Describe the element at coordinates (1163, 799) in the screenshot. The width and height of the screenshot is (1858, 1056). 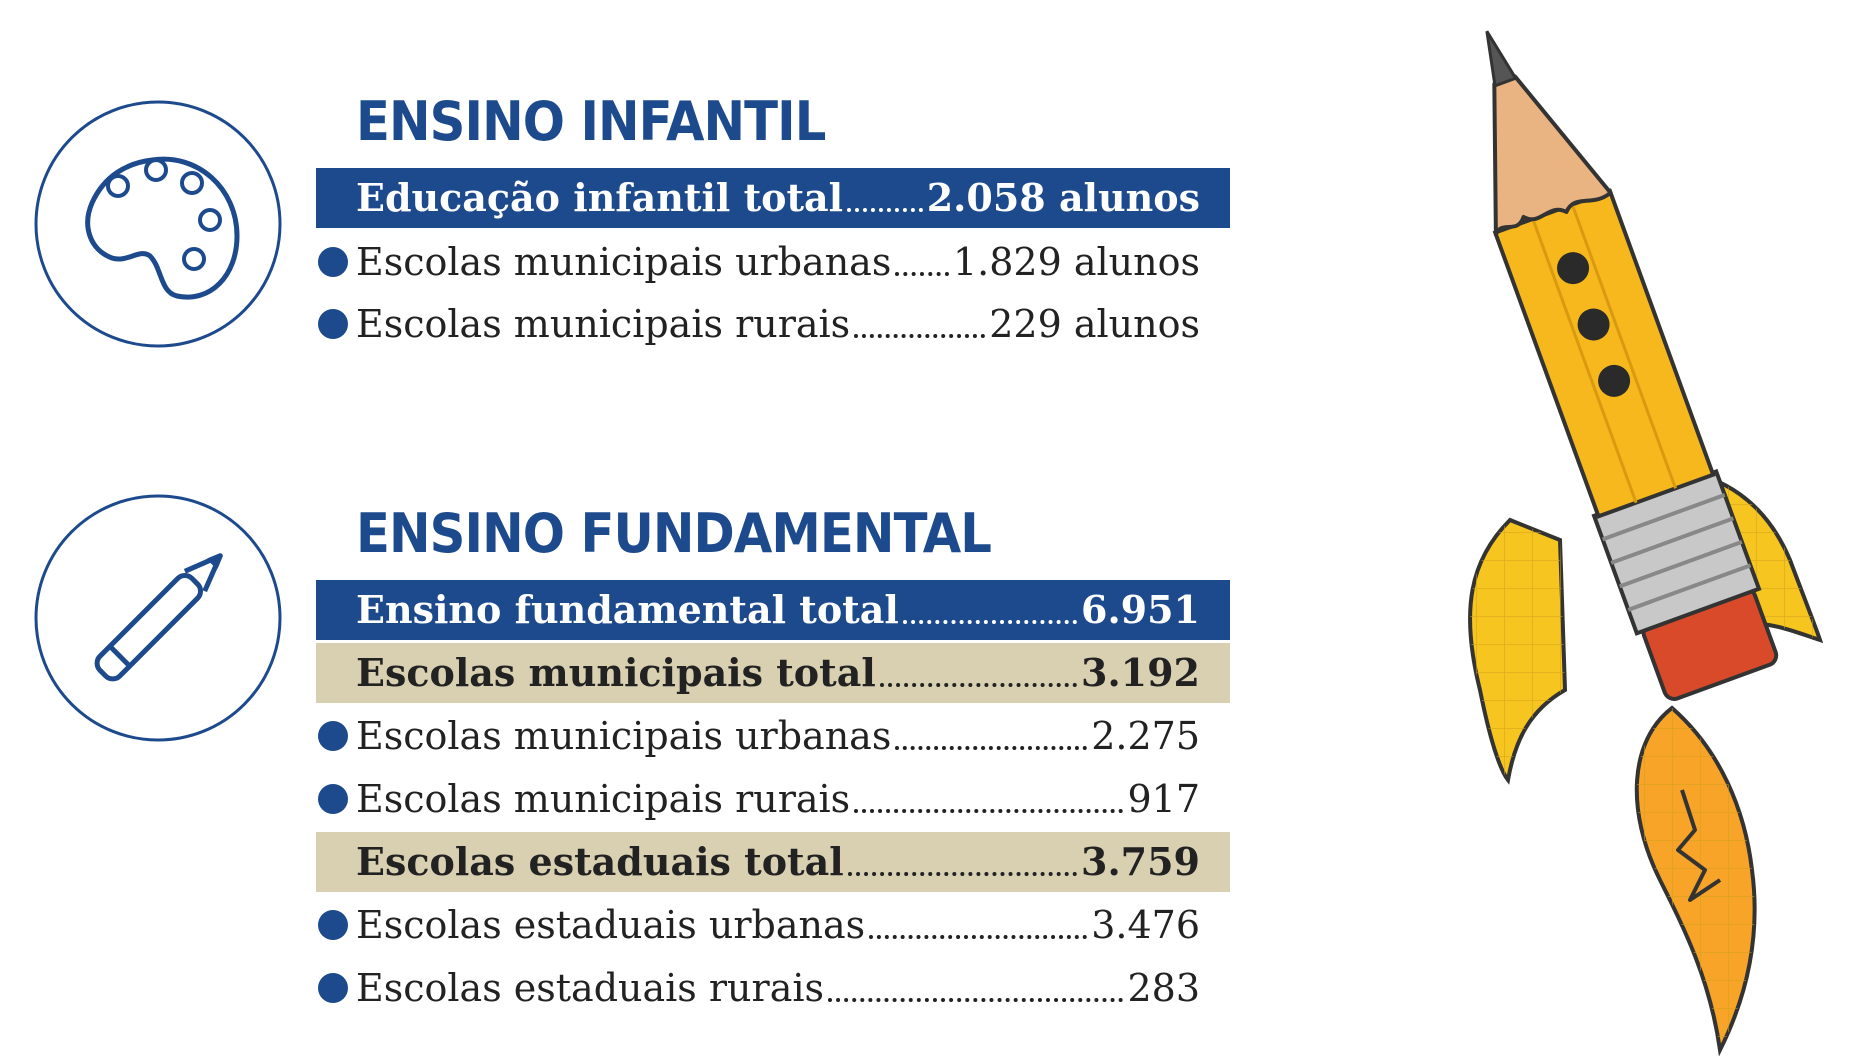
I see `row-value: 917` at that location.